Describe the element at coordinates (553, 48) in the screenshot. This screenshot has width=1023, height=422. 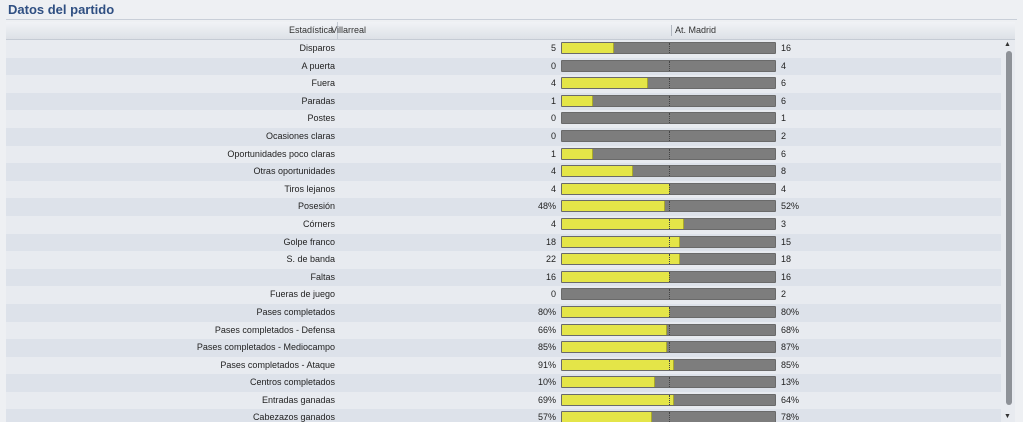
I see `home-value: 5` at that location.